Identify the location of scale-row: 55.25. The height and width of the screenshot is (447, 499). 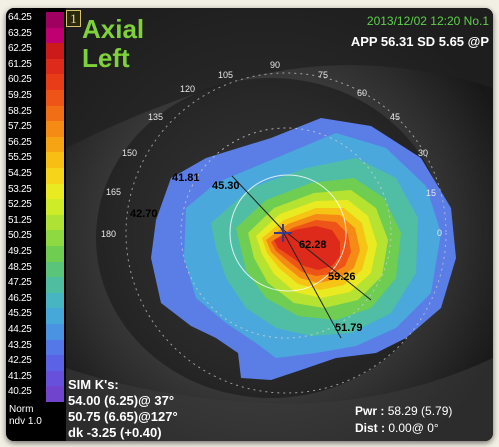
(36, 160).